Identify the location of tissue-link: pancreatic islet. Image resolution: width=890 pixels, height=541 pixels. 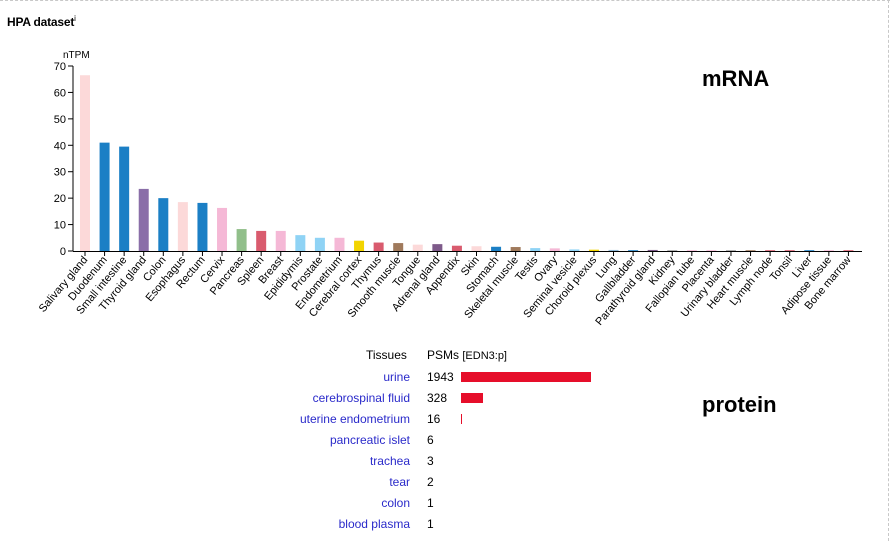
(369, 440).